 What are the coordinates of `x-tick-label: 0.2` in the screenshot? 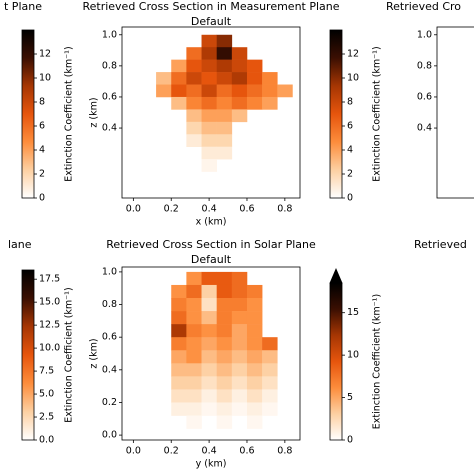 It's located at (171, 209).